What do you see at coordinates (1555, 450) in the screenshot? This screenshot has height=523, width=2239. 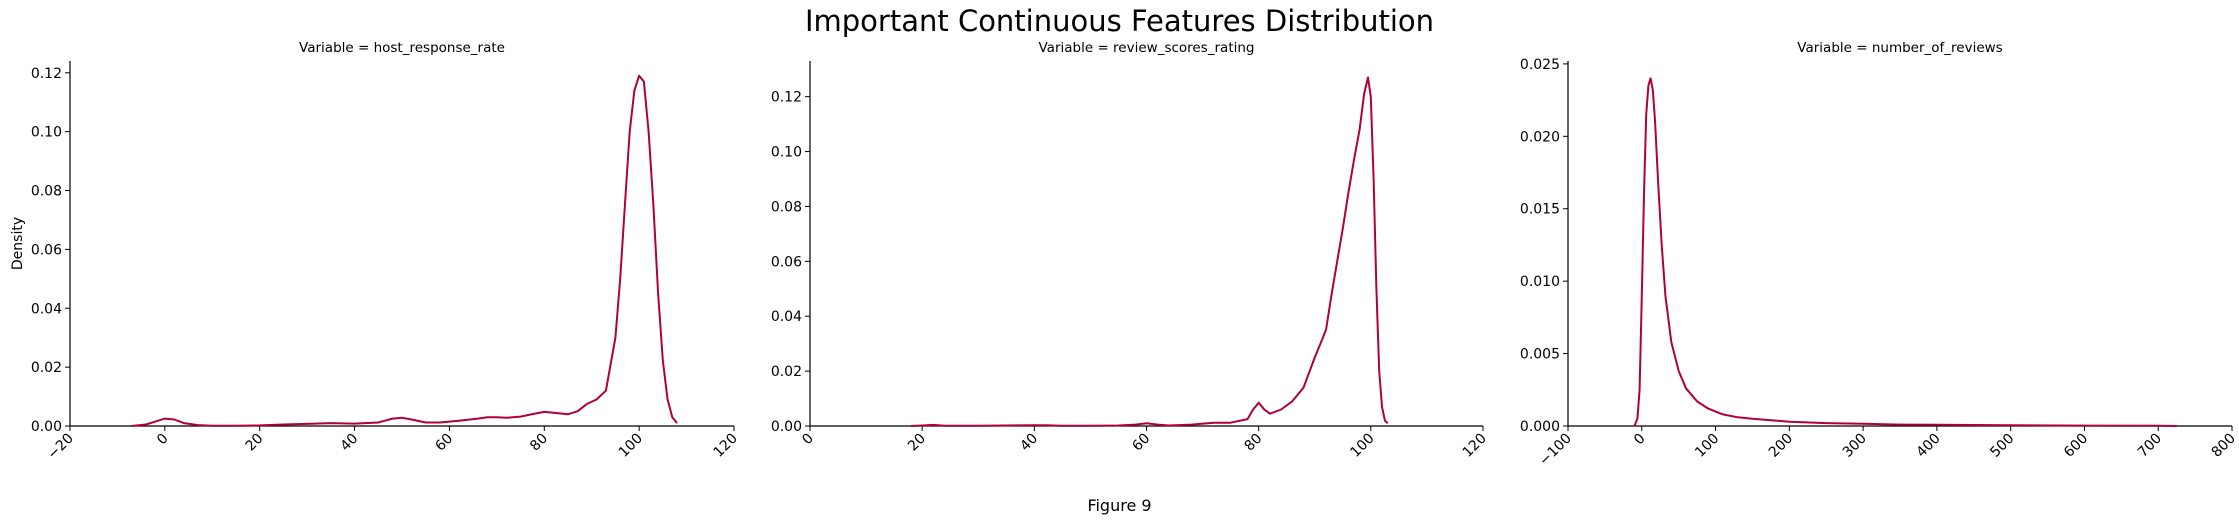 I see `x-tick-label: −100` at bounding box center [1555, 450].